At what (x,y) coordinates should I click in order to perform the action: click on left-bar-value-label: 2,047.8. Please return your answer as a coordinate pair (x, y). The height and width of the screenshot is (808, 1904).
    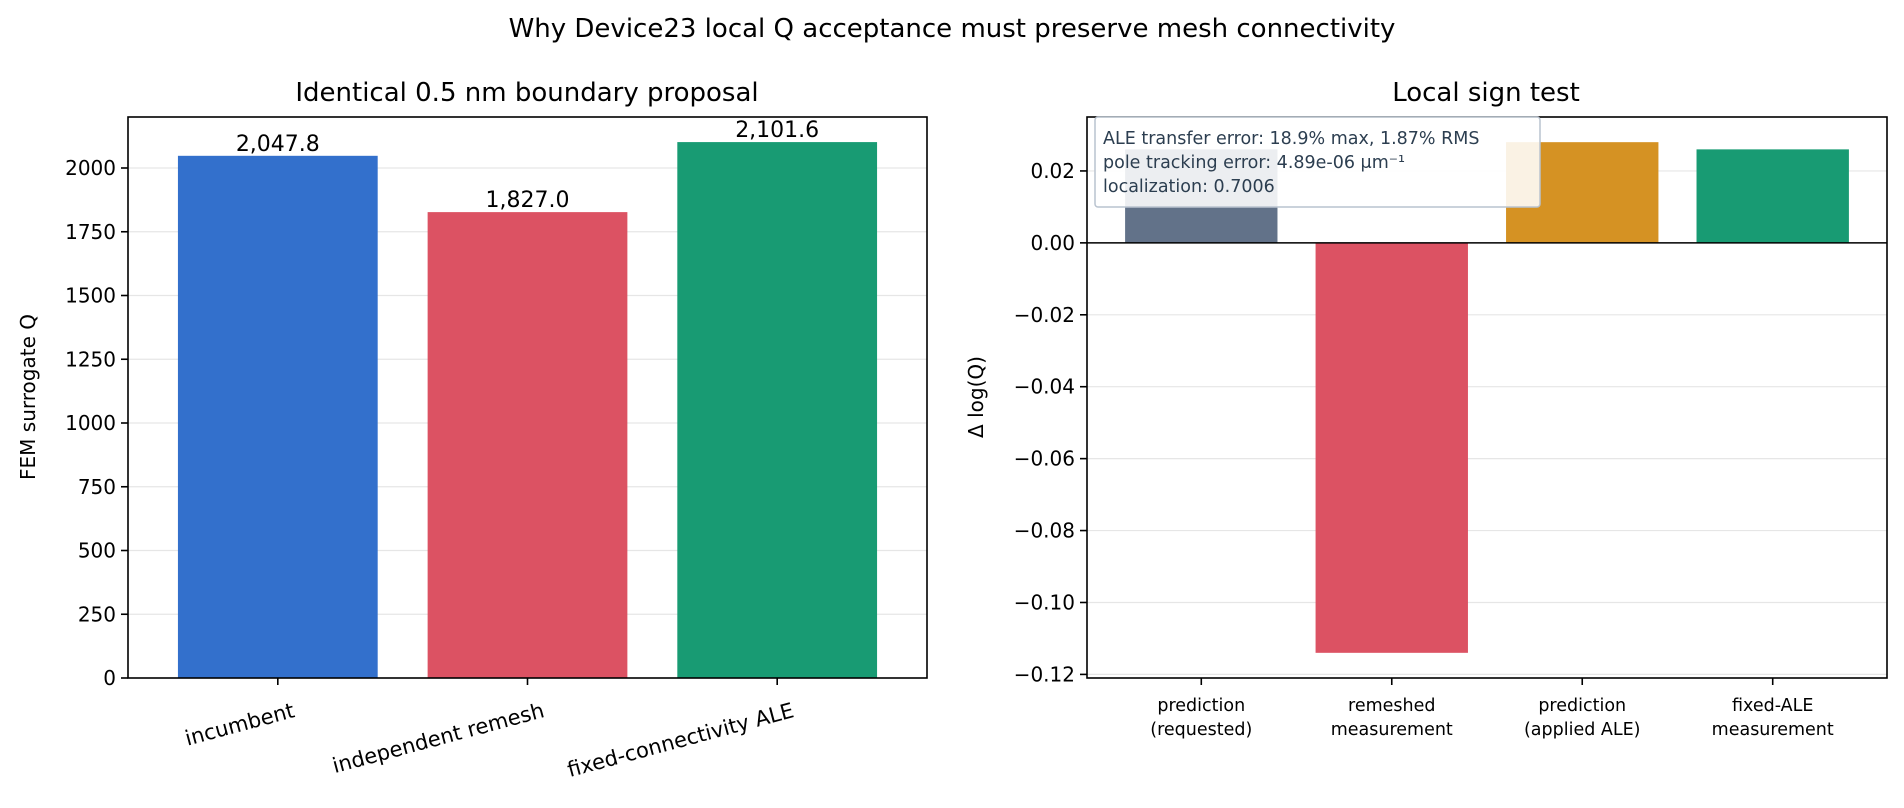
    Looking at the image, I should click on (278, 144).